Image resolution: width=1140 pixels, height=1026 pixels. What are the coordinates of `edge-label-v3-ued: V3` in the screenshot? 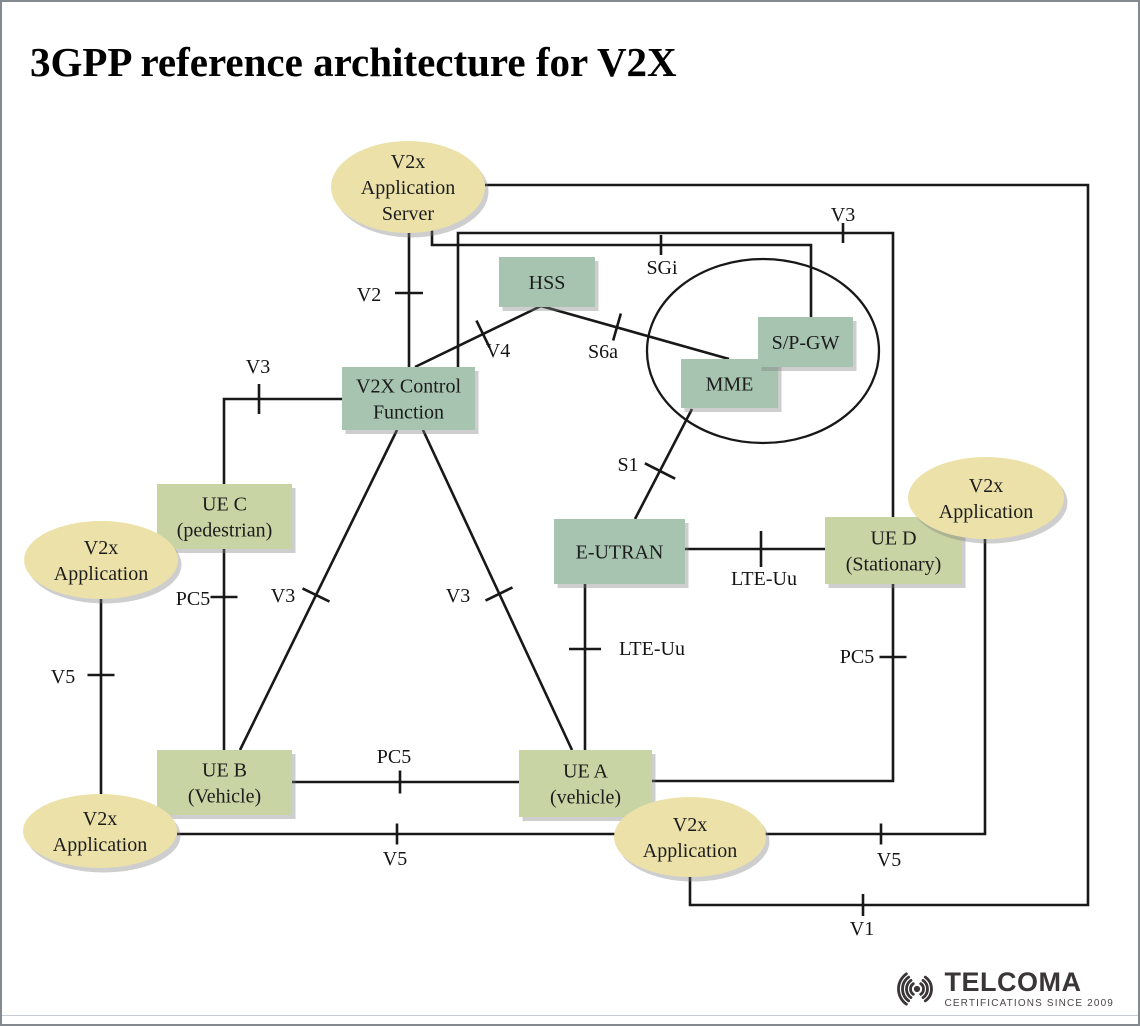 It's located at (843, 215).